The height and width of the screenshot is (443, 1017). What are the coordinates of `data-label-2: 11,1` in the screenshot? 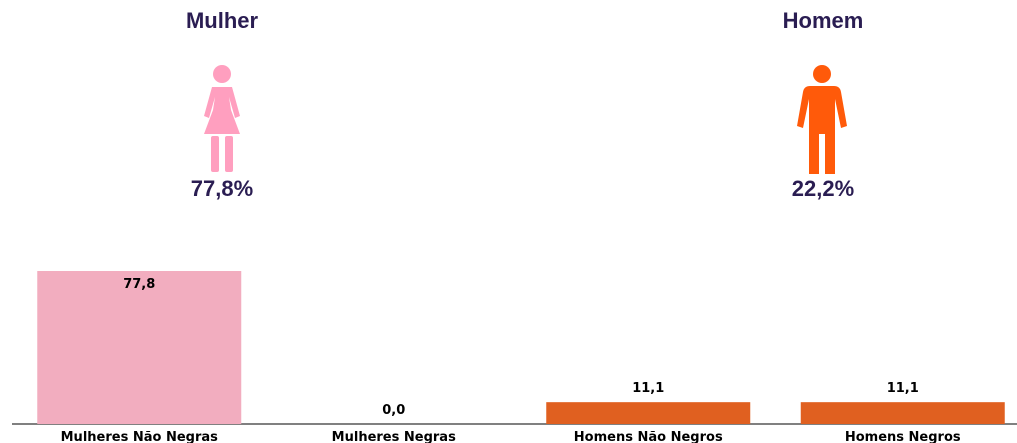 It's located at (648, 388).